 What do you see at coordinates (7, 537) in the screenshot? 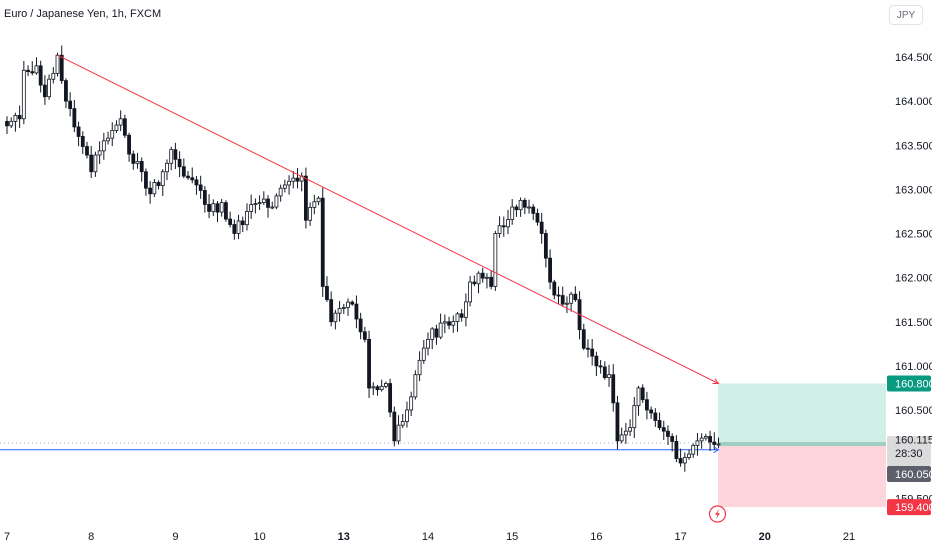
I see `time-tick-label: 7` at bounding box center [7, 537].